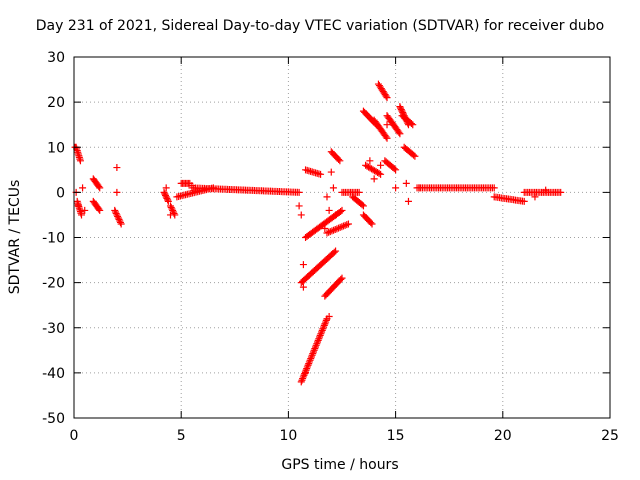  I want to click on y-tick-label: -40, so click(53, 374).